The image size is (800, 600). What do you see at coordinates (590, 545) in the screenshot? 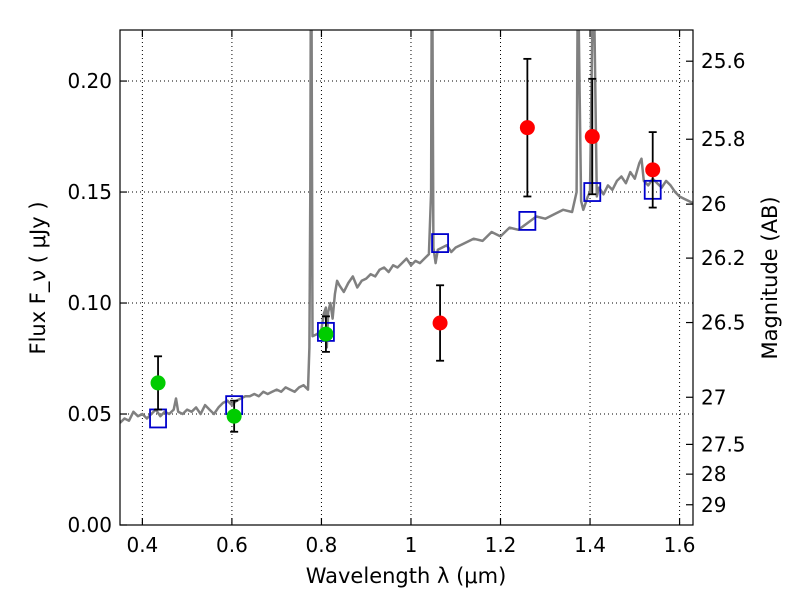
I see `x-tick-label: 1.4` at bounding box center [590, 545].